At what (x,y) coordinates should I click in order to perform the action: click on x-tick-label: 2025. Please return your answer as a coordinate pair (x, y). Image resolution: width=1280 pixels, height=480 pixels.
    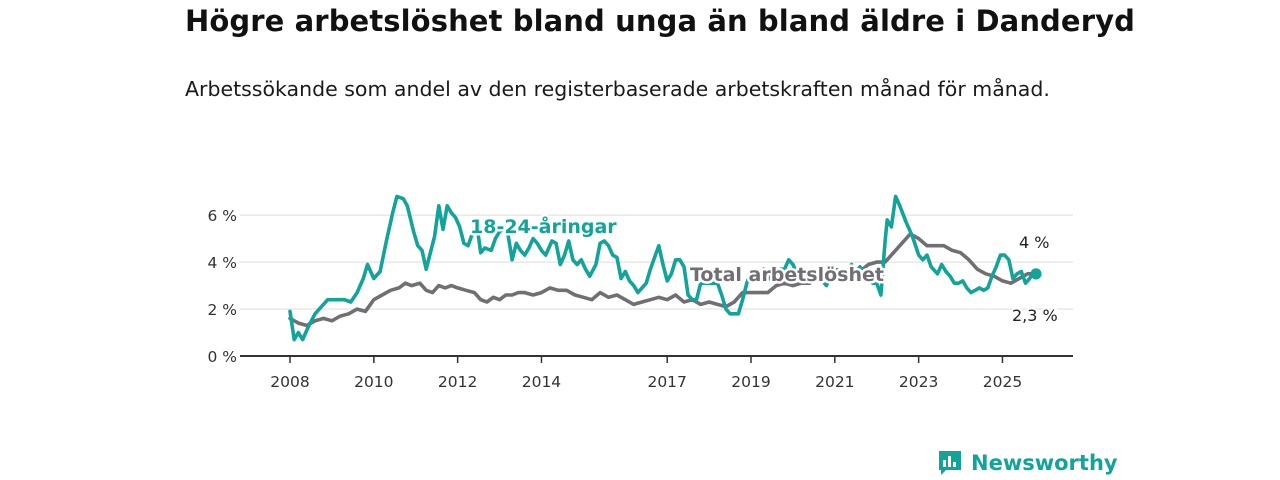
    Looking at the image, I should click on (1002, 382).